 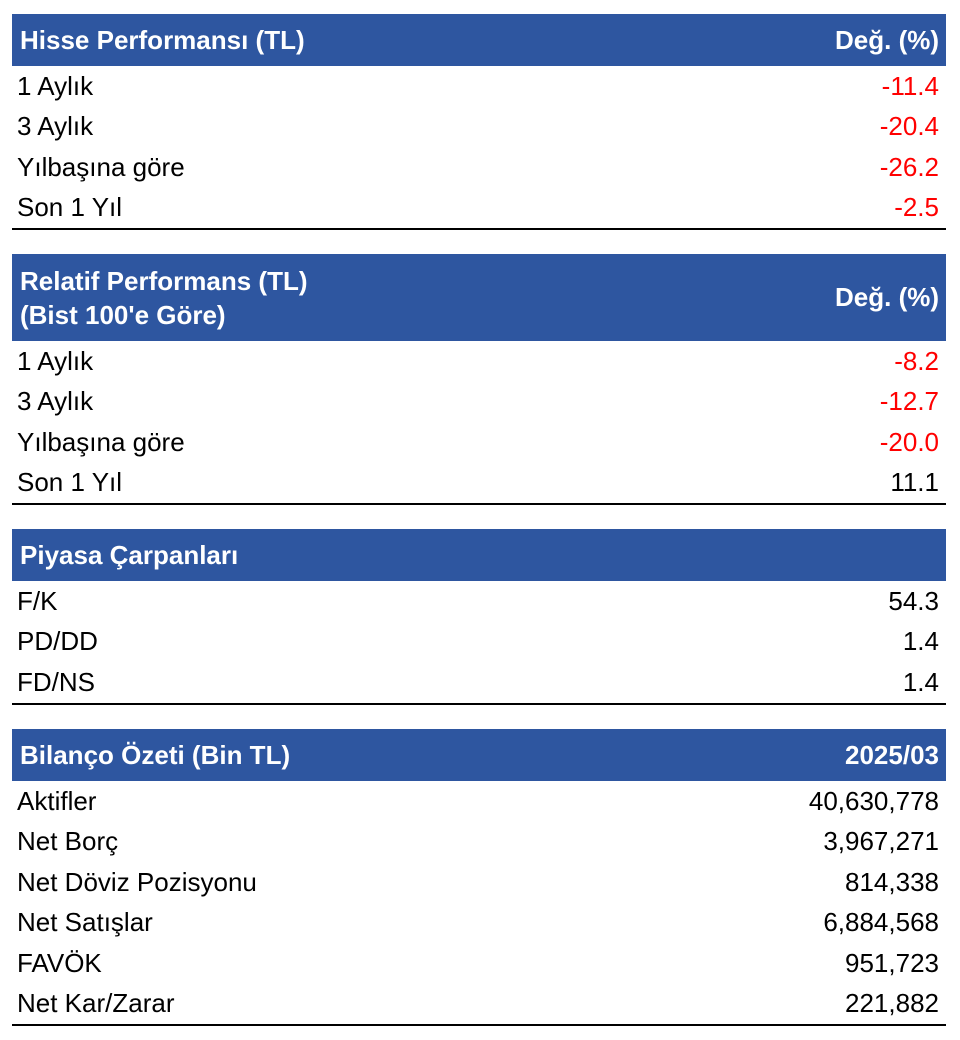 What do you see at coordinates (57, 641) in the screenshot?
I see `row-label: PD/DD` at bounding box center [57, 641].